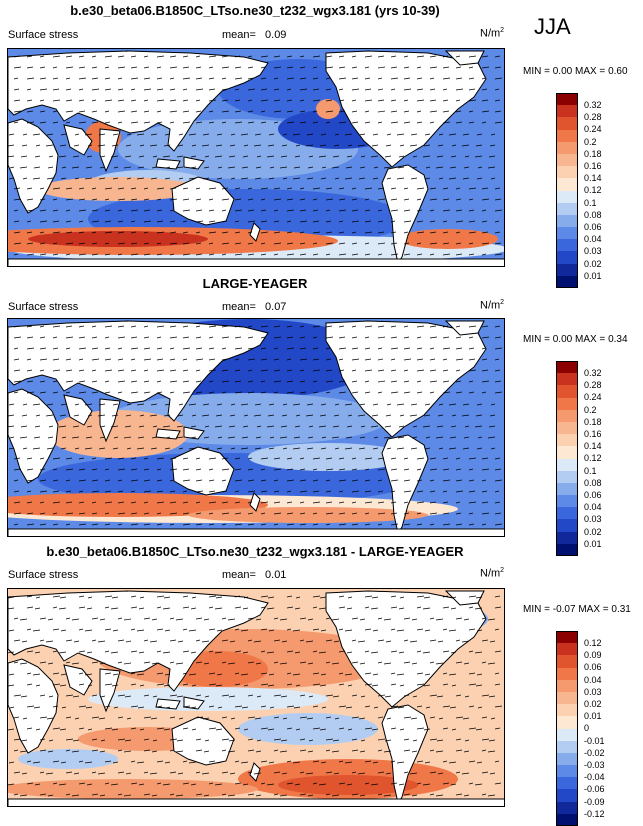 Image resolution: width=643 pixels, height=826 pixels. What do you see at coordinates (328, 457) in the screenshot?
I see `field-region` at bounding box center [328, 457].